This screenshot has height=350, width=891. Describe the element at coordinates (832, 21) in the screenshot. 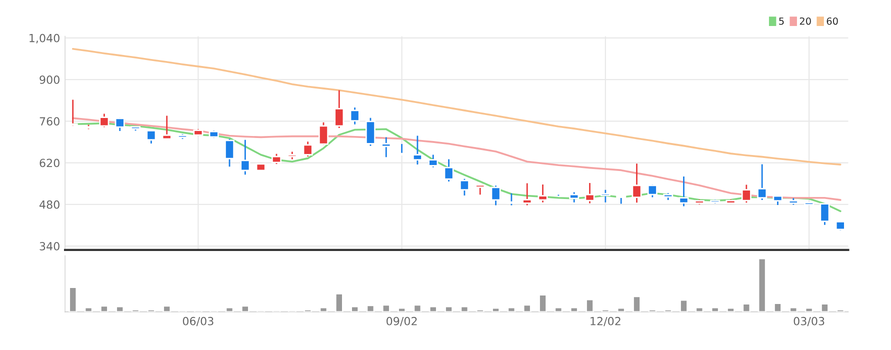

I see `legend-label: 60` at that location.